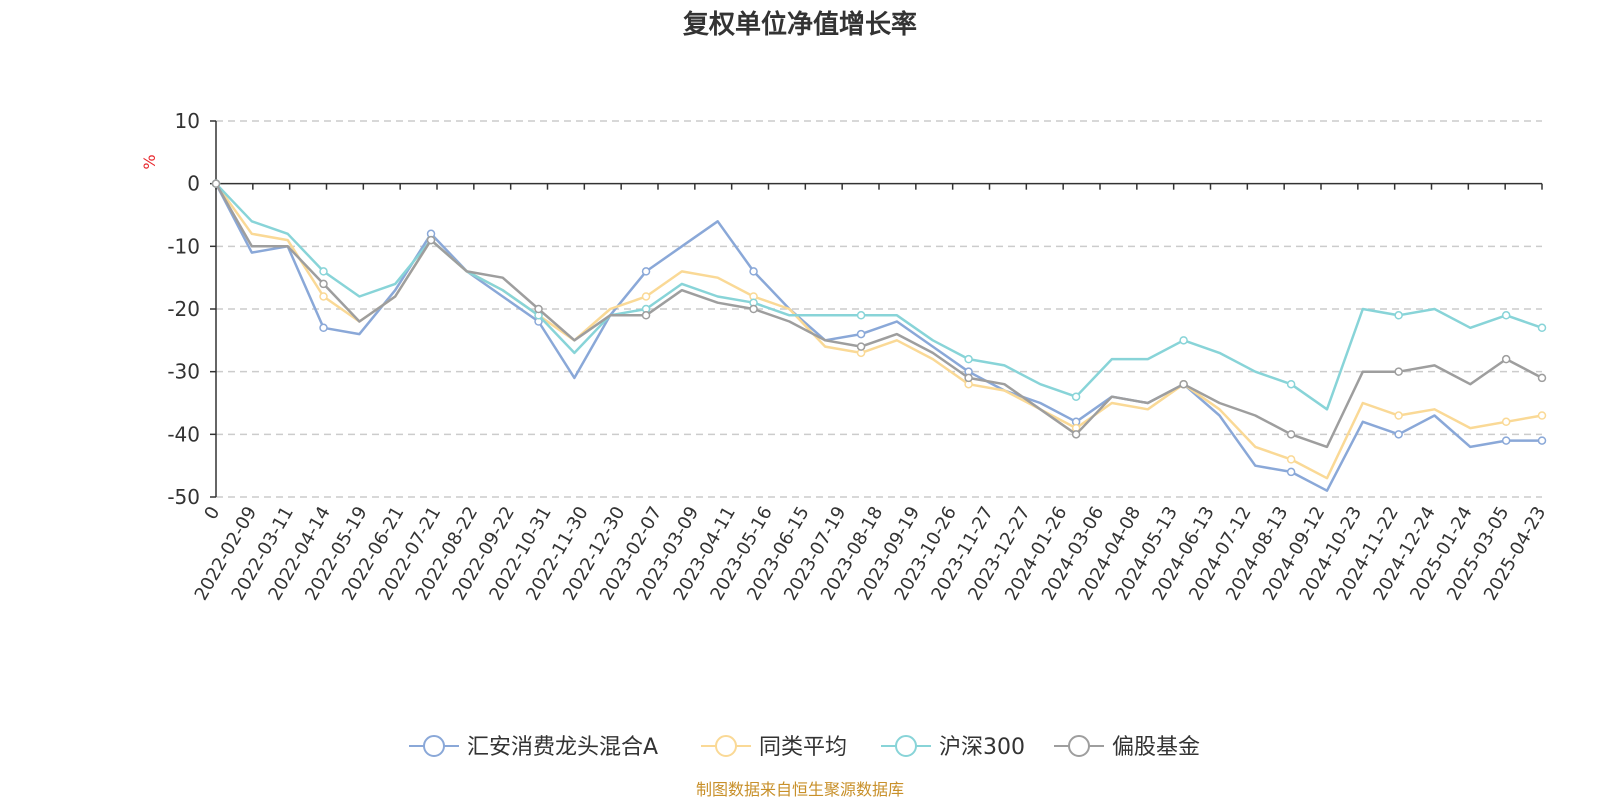  Describe the element at coordinates (149, 161) in the screenshot. I see `y-axis-unit: %` at that location.